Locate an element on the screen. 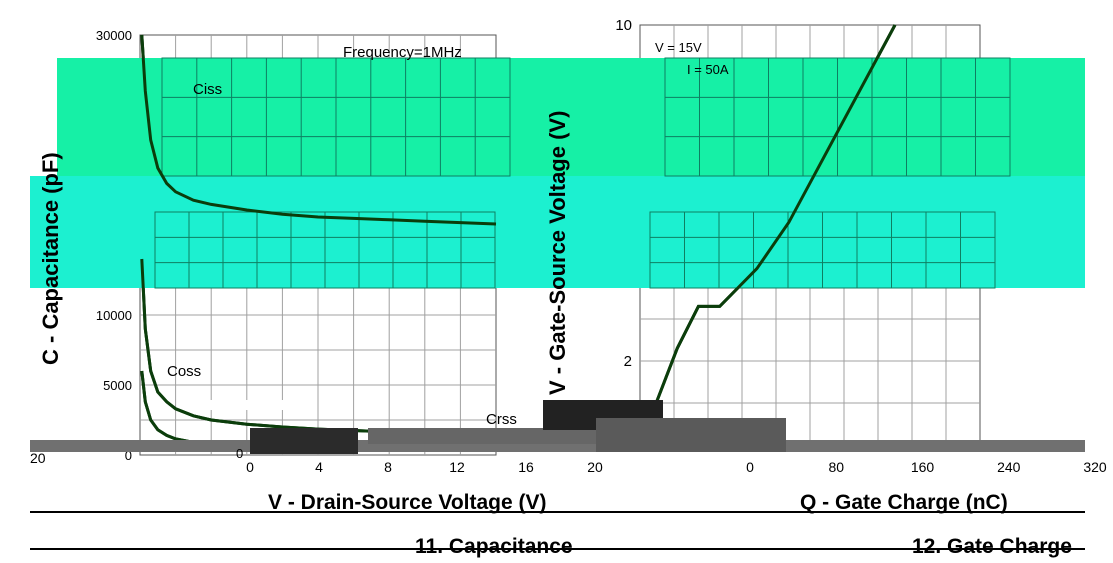 The image size is (1113, 563). gate-charge-caption: 12. Gate Charge is located at coordinates (992, 546).